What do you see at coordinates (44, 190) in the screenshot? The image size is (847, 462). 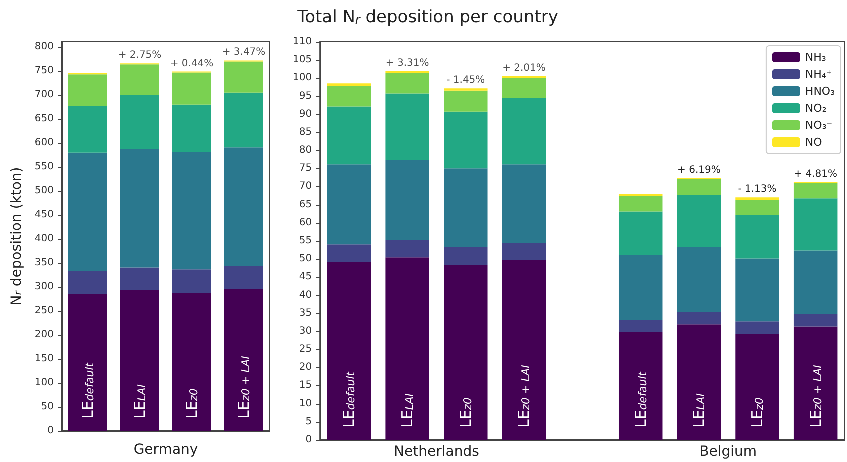 I see `y-tick-label: 500` at bounding box center [44, 190].